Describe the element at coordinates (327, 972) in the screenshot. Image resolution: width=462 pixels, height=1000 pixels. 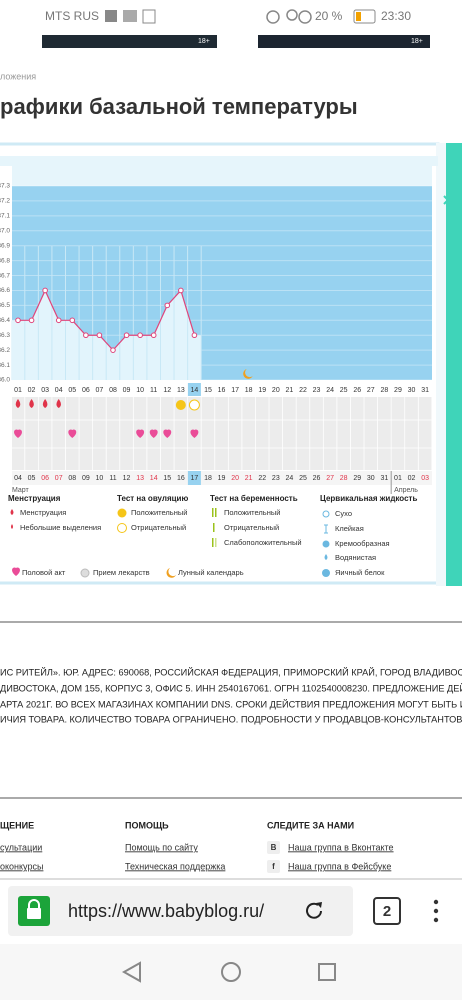
I see `recents-button` at that location.